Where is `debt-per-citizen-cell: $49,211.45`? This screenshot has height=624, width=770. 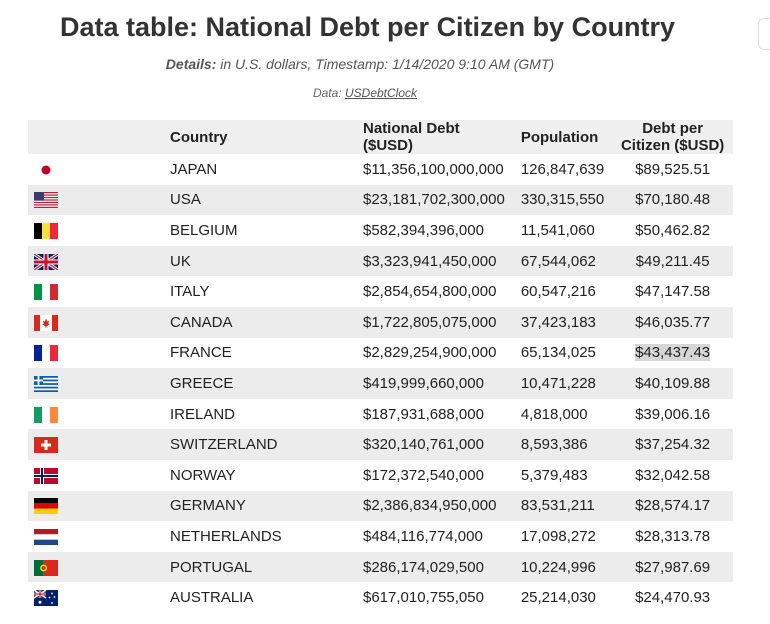 debt-per-citizen-cell: $49,211.45 is located at coordinates (672, 261).